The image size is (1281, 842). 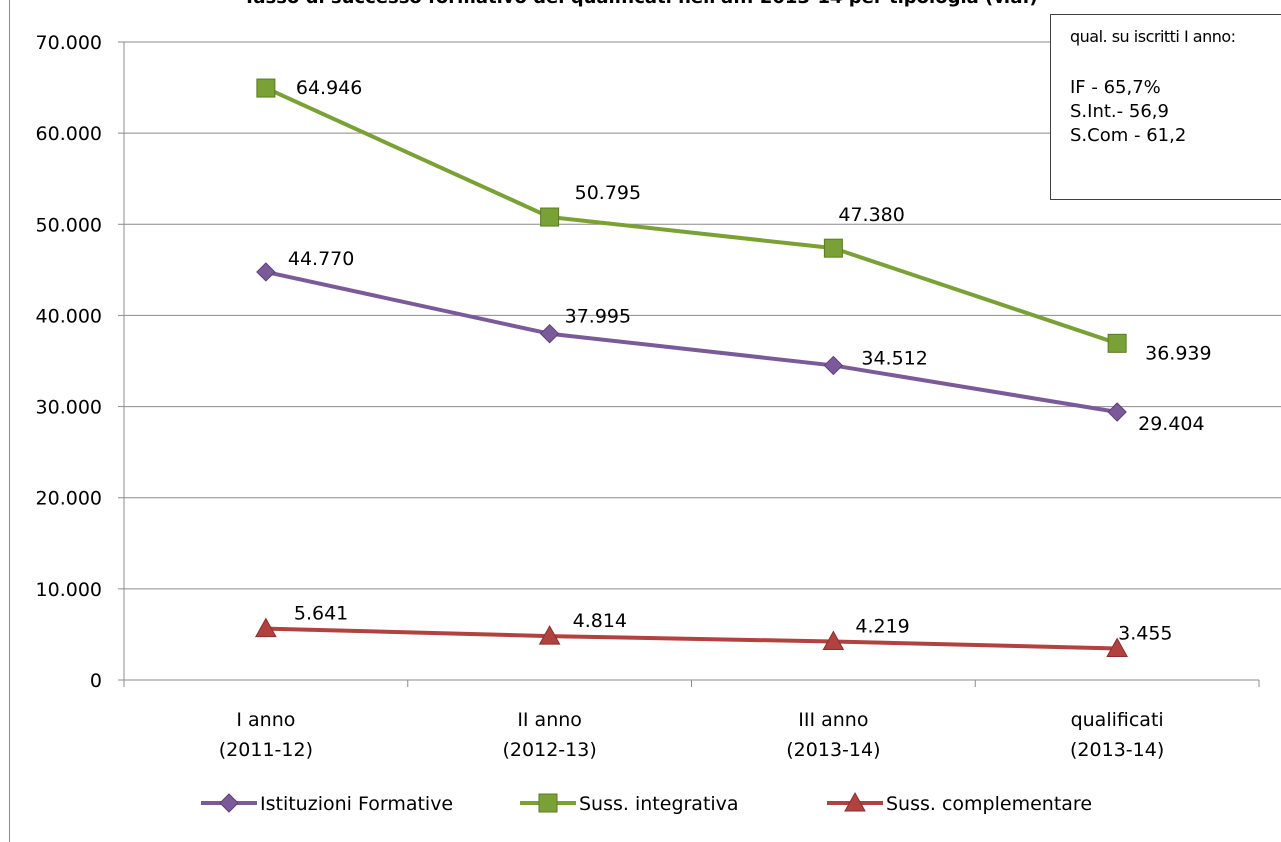 I want to click on data-label: 3.455, so click(x=1145, y=634).